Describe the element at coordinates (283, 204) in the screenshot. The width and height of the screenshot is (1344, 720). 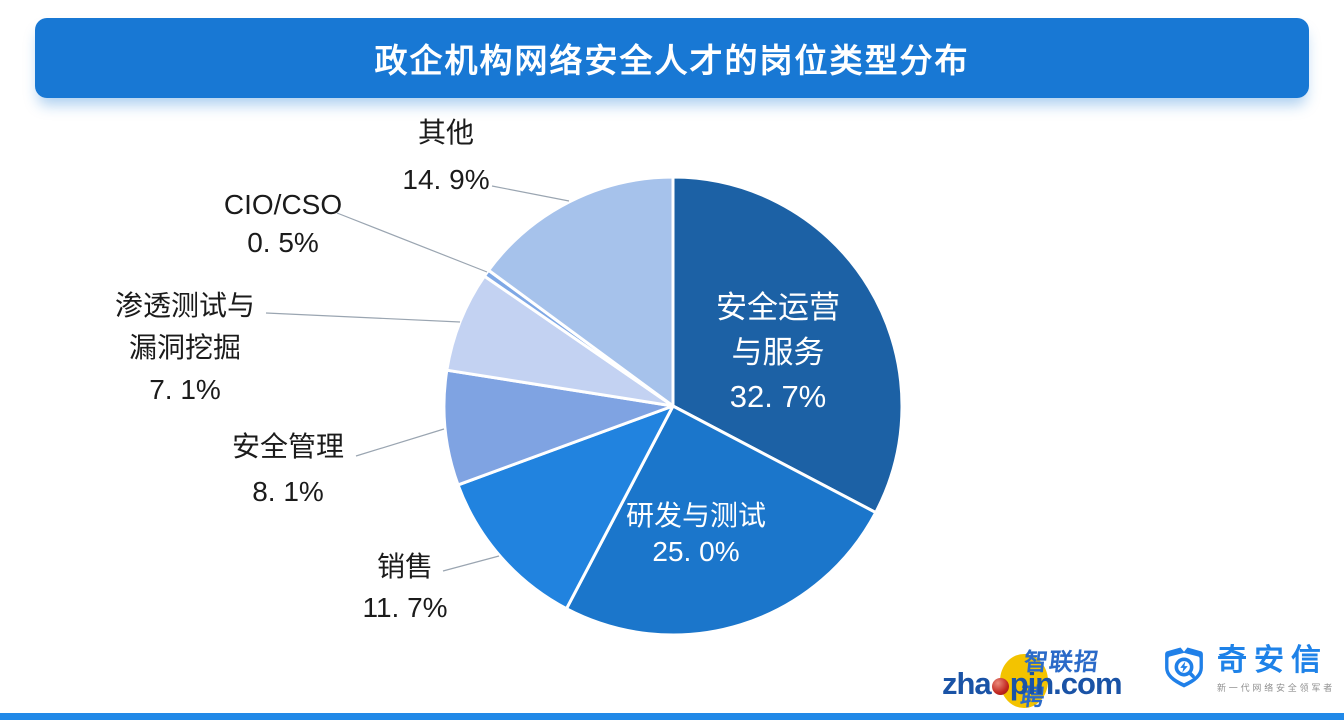
I see `callout-cio-cso-label: CIO/CSO` at that location.